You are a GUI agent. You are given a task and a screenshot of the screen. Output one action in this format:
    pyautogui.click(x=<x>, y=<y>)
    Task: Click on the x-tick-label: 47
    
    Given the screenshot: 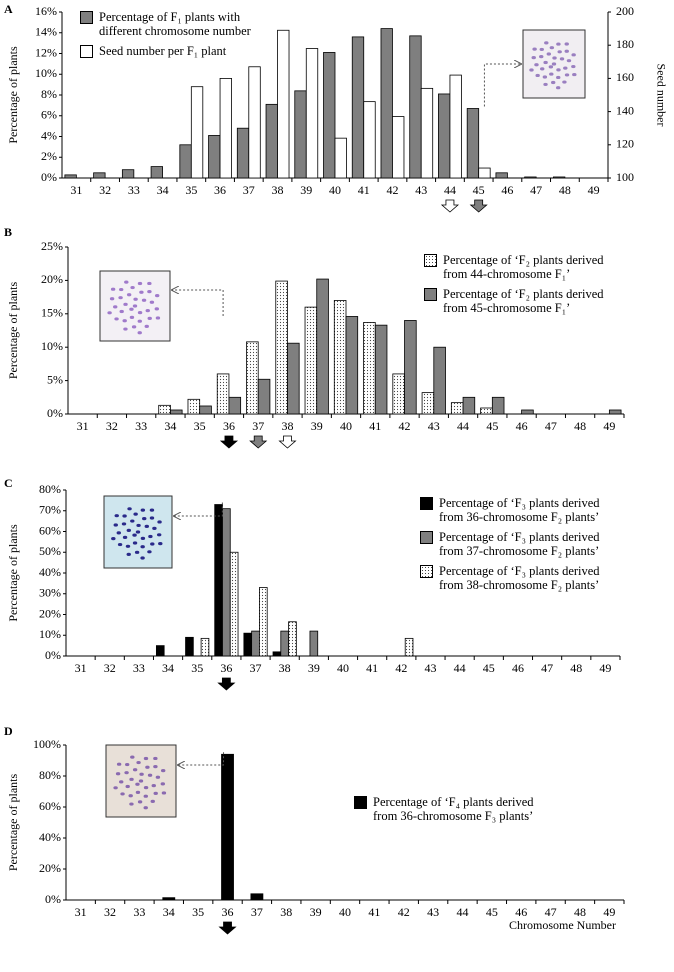 What is the action you would take?
    pyautogui.click(x=547, y=668)
    